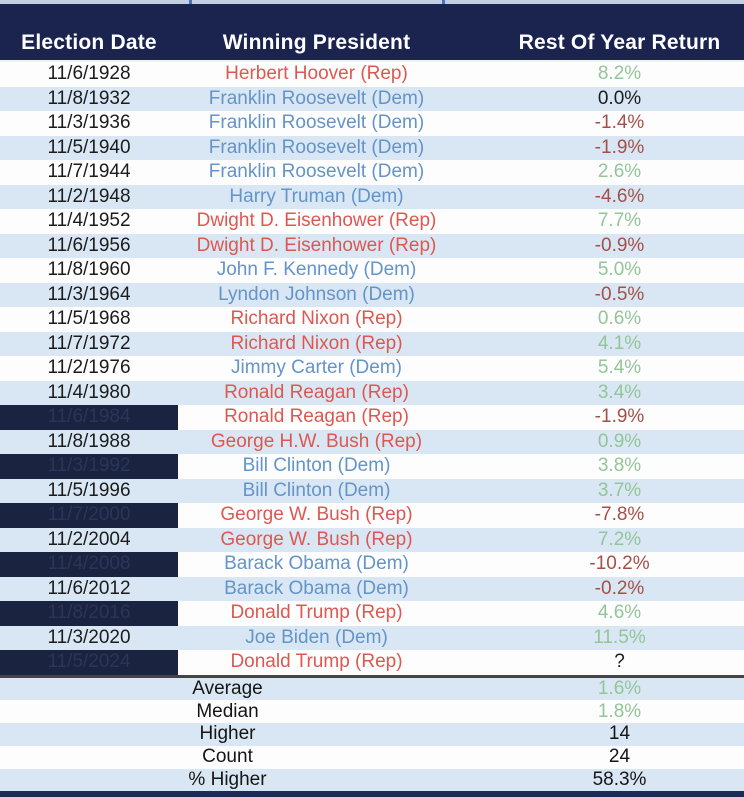 The width and height of the screenshot is (744, 797). Describe the element at coordinates (89, 196) in the screenshot. I see `election-date: 11/2/1948` at that location.